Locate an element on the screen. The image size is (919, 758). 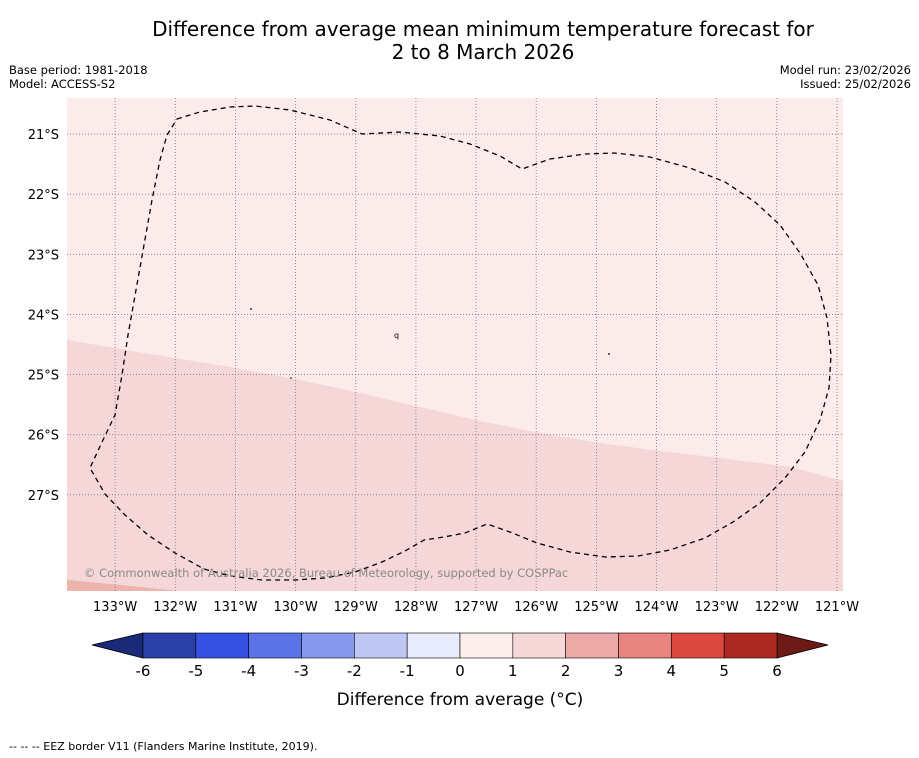
colorbar-tick-label: -4 is located at coordinates (248, 671).